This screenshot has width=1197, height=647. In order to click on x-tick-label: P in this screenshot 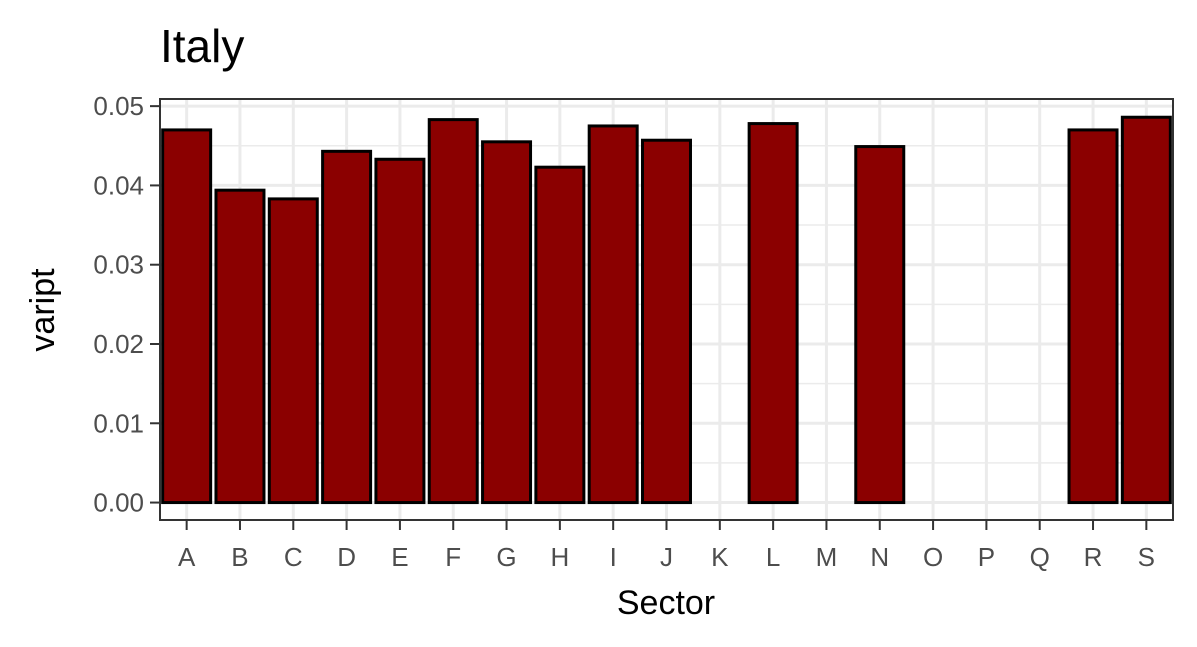, I will do `click(986, 557)`.